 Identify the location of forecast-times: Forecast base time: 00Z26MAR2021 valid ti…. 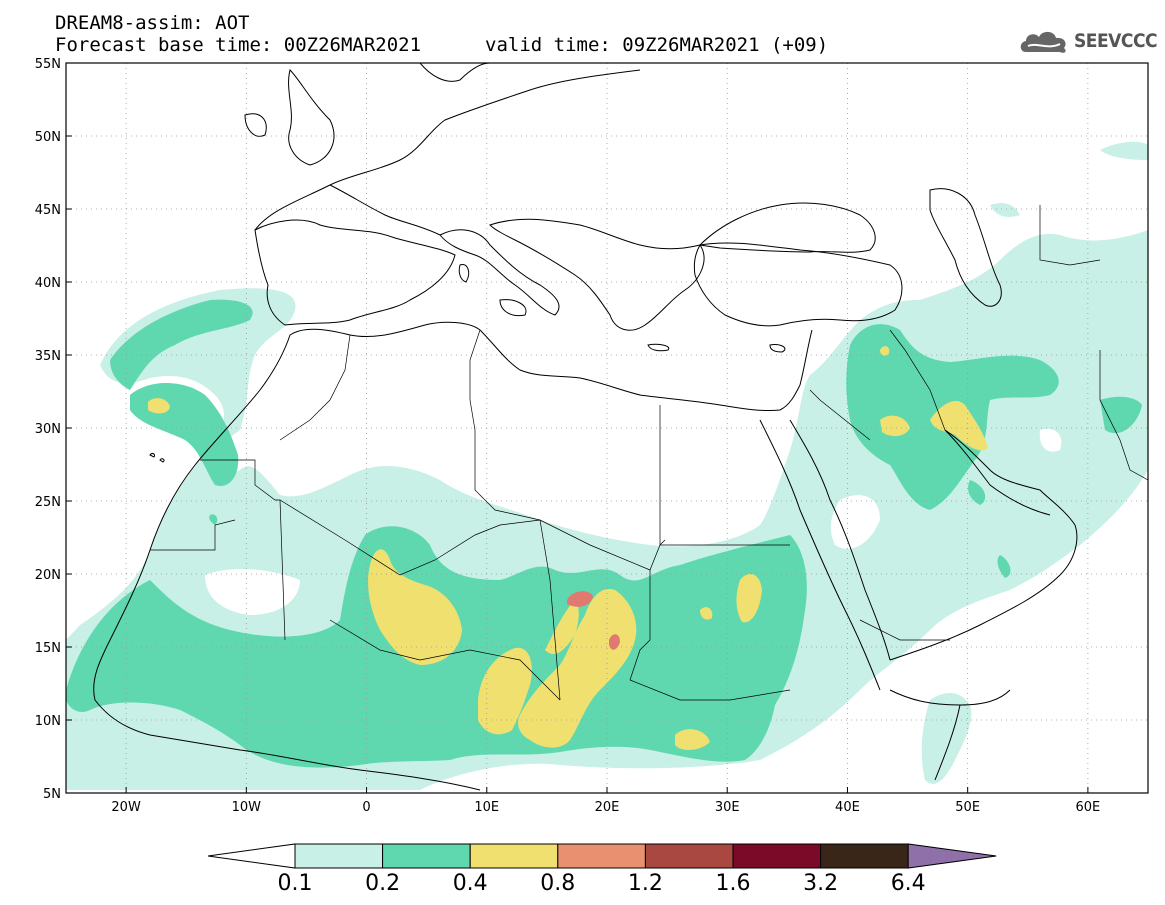
(441, 45).